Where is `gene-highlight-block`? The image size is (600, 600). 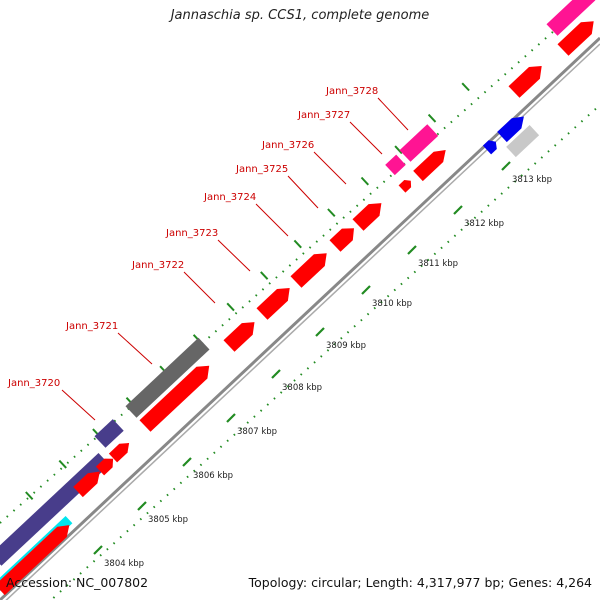
gene-highlight-block is located at coordinates (571, 18).